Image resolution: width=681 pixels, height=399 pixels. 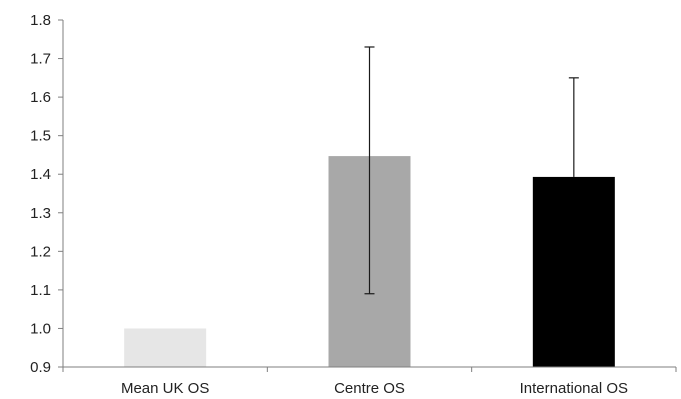 What do you see at coordinates (40, 251) in the screenshot?
I see `y-tick-label: 1.2` at bounding box center [40, 251].